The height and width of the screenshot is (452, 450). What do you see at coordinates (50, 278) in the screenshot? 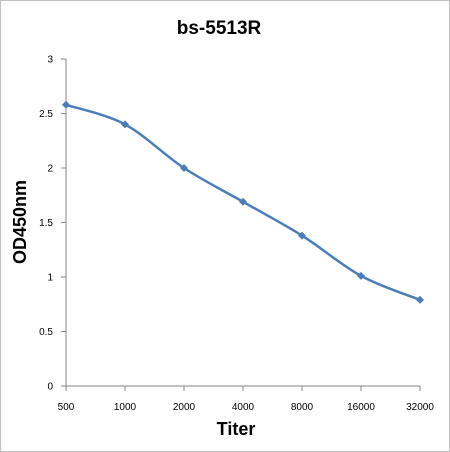
I see `y-tick-label: 1` at bounding box center [50, 278].